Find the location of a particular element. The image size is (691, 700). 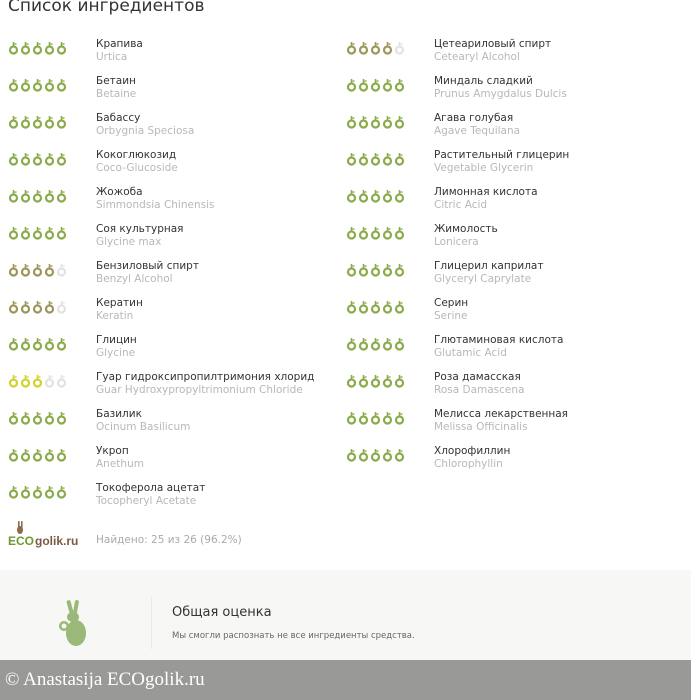

ingredient-name-latin: Melissa Officinalis is located at coordinates (481, 427).